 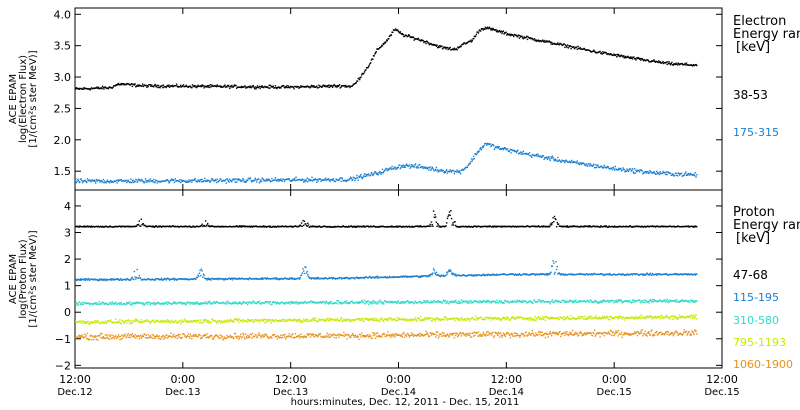 What do you see at coordinates (67, 259) in the screenshot?
I see `proton-ytick-label: 2` at bounding box center [67, 259].